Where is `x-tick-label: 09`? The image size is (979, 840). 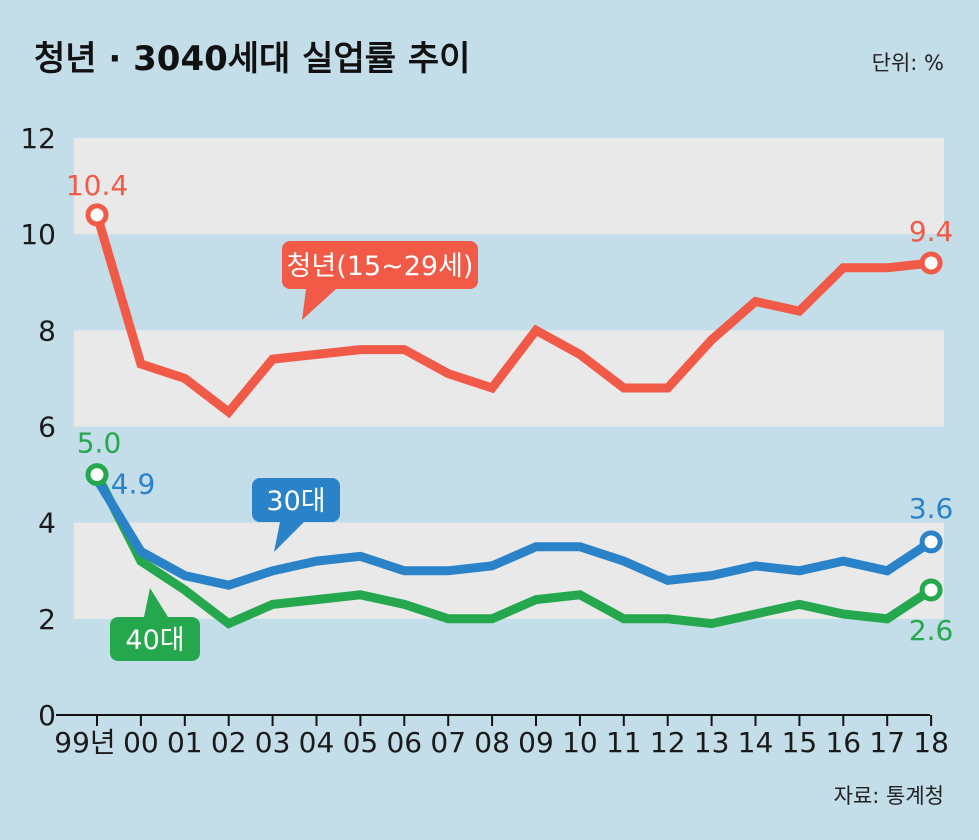 x-tick-label: 09 is located at coordinates (536, 742).